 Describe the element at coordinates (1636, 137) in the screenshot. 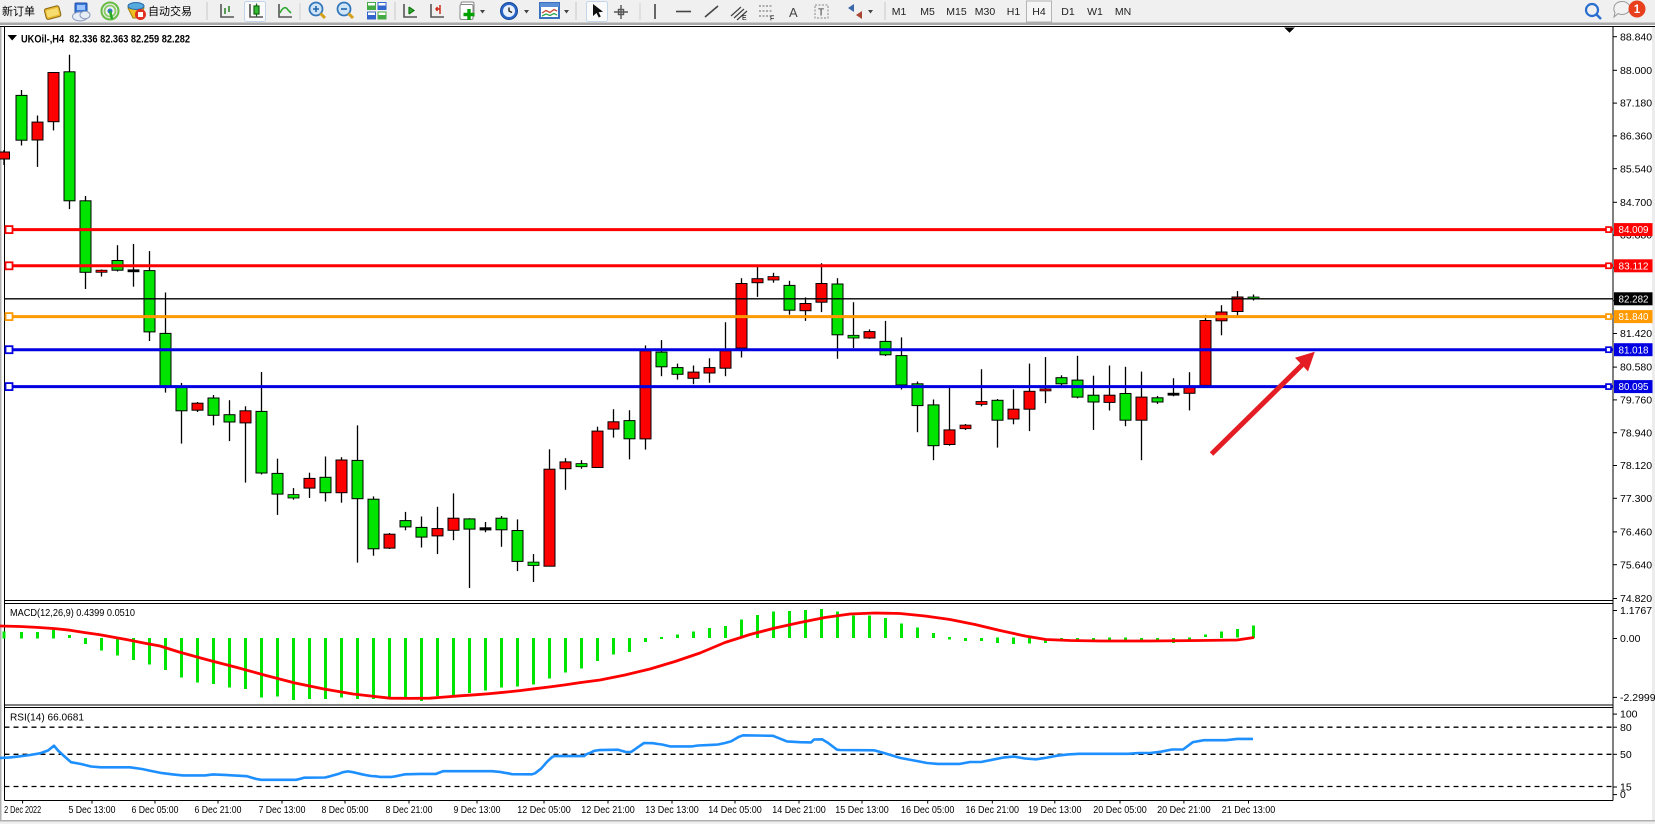

I see `svg-text: 86.360` at that location.